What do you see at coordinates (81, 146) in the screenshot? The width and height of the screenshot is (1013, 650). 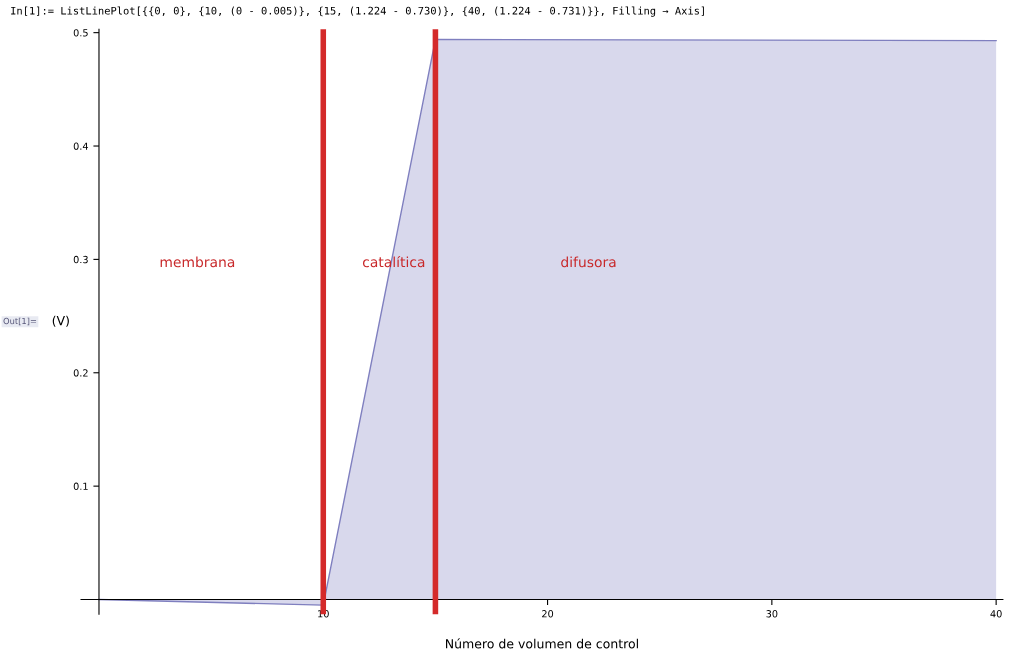 I see `y-tick-label: 0.4` at bounding box center [81, 146].